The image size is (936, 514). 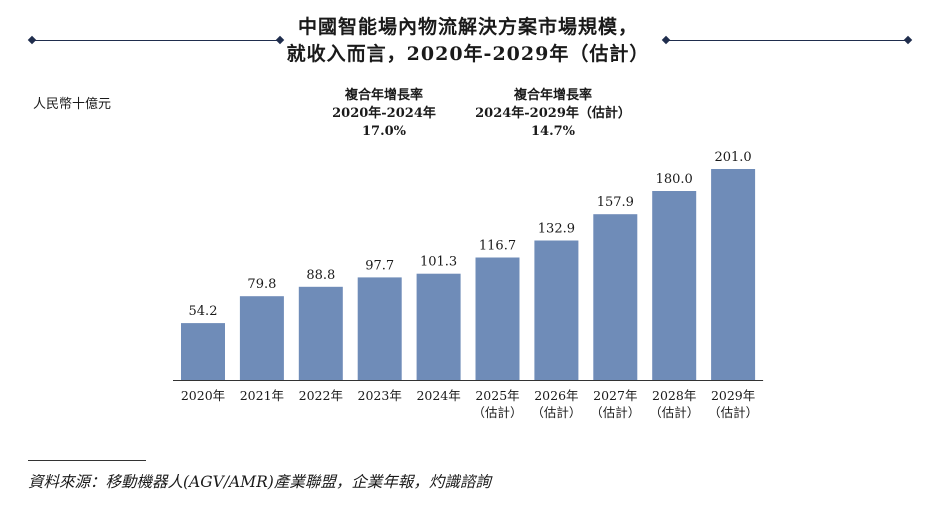 What do you see at coordinates (787, 40) in the screenshot?
I see `title-rule-right` at bounding box center [787, 40].